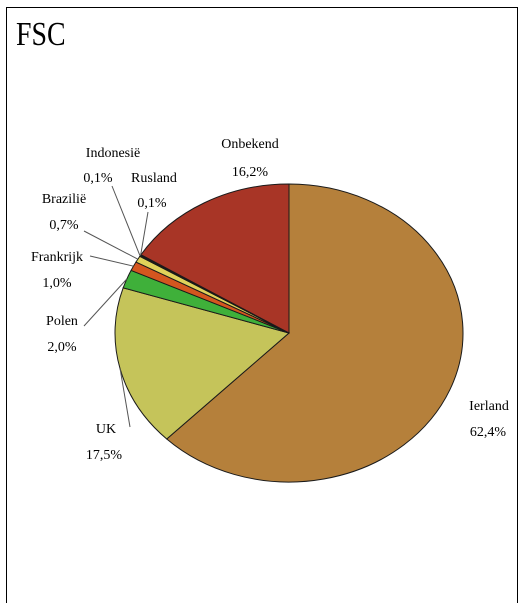  I want to click on label-frankrijk-value: 1,0%, so click(57, 283).